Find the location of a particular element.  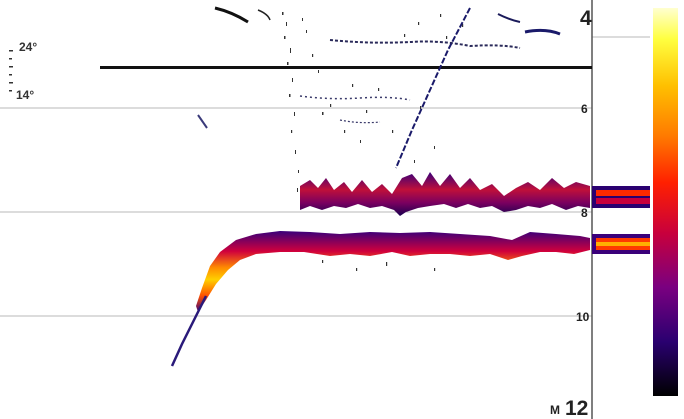

color-bar-panel is located at coordinates (635, 202).